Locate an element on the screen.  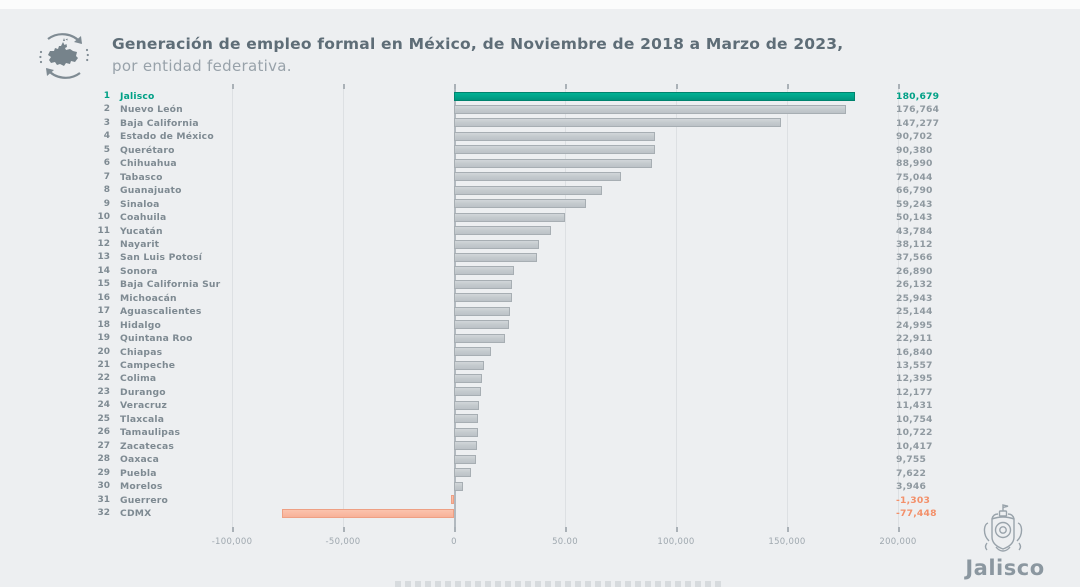
value-label: 176,764 is located at coordinates (918, 110).